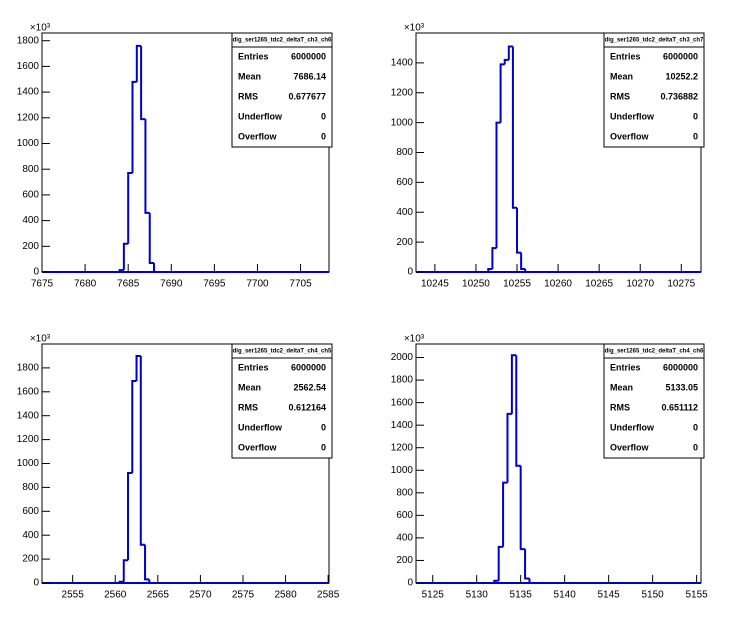 This screenshot has height=622, width=746. I want to click on stats-value: 2562.54, so click(309, 387).